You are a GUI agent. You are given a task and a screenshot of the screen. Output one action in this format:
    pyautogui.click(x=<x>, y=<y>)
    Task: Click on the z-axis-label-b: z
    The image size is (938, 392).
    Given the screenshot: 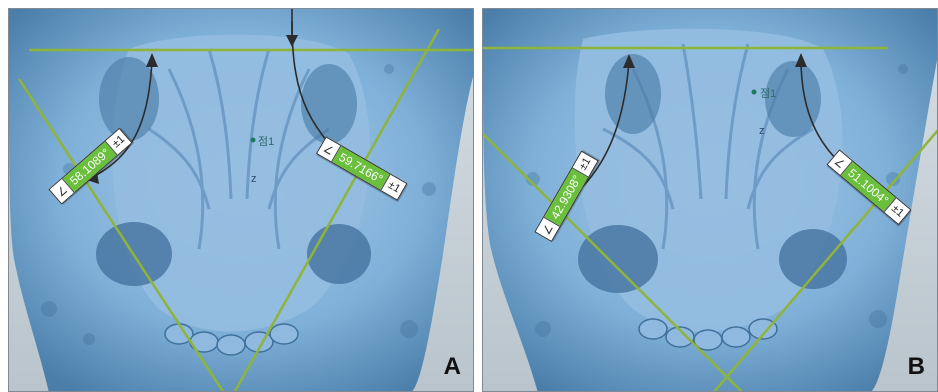 What is the action you would take?
    pyautogui.click(x=762, y=131)
    